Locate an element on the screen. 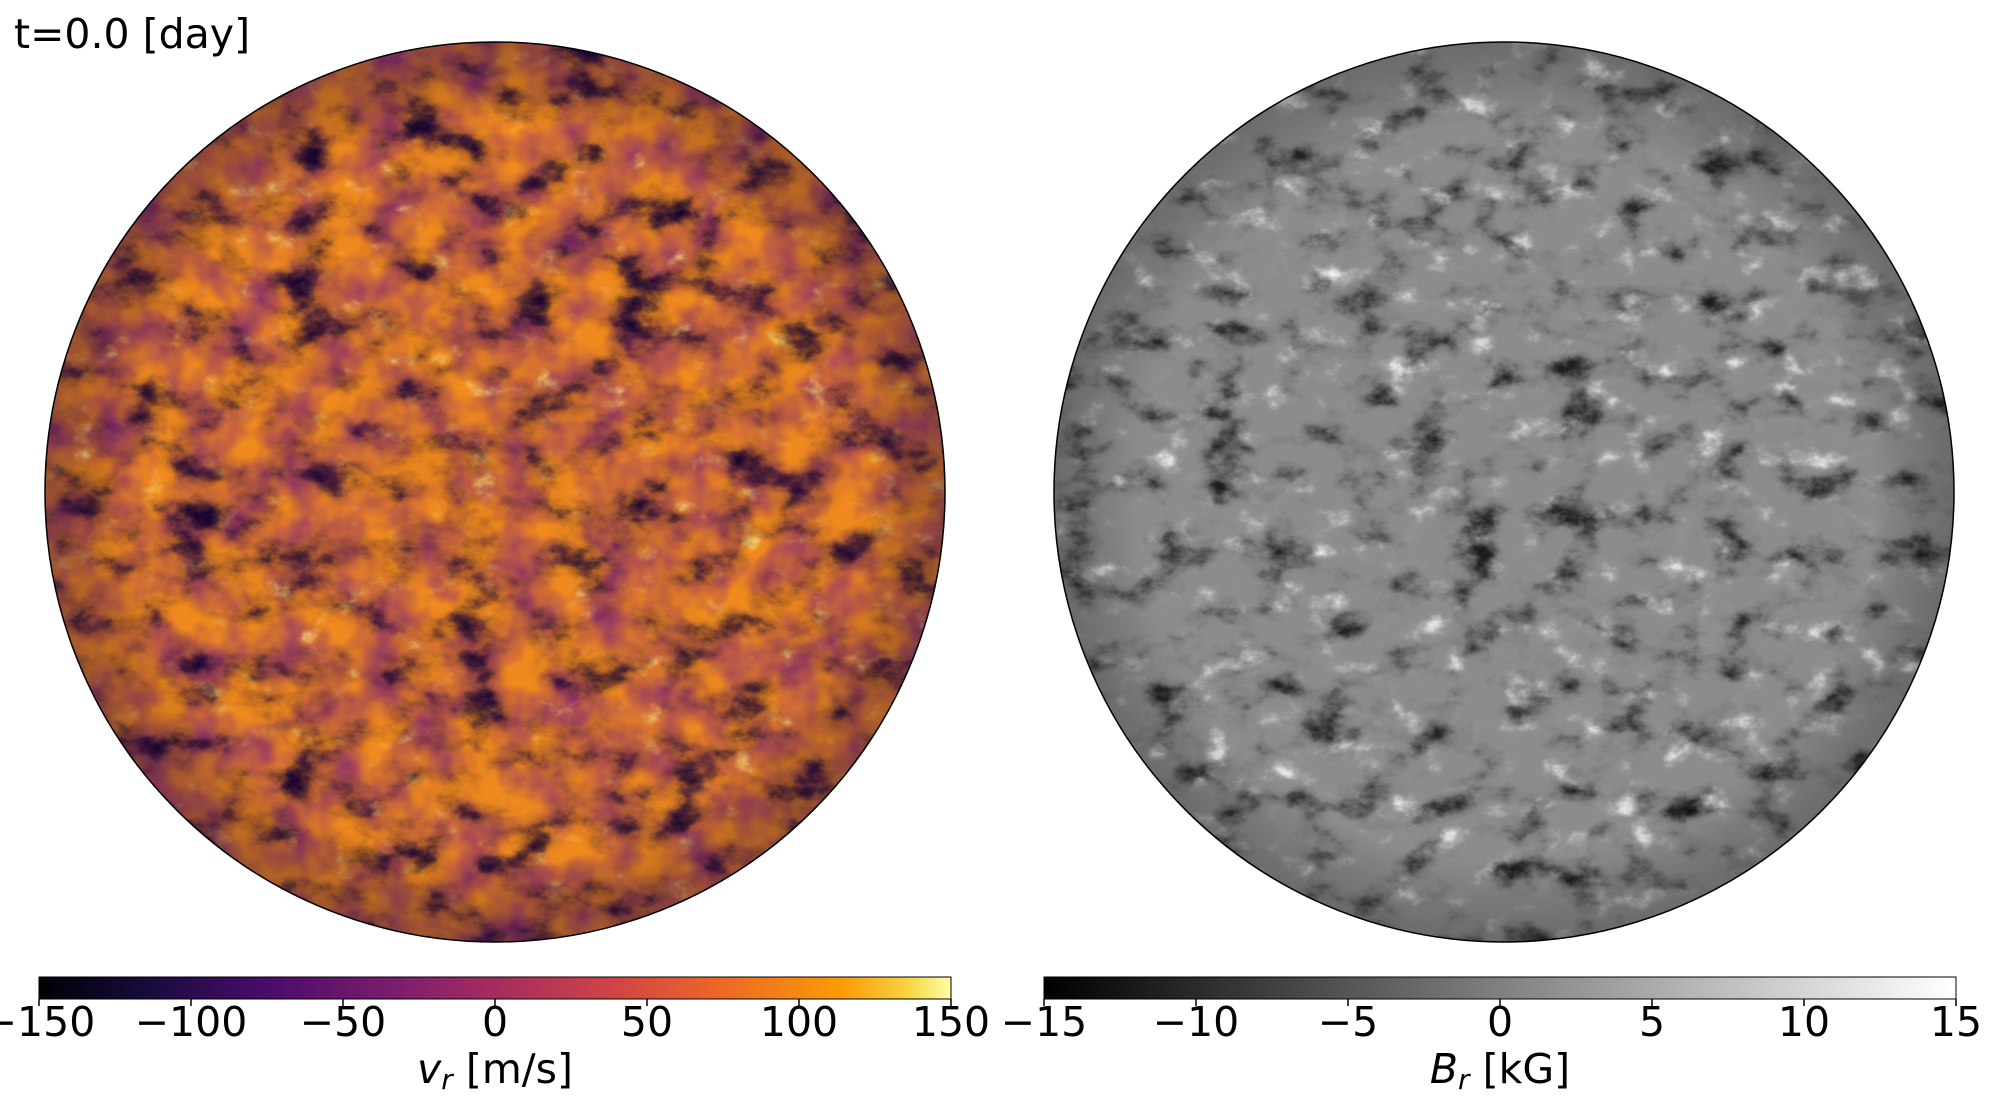  velocity-tick-label: 150 is located at coordinates (951, 1022).